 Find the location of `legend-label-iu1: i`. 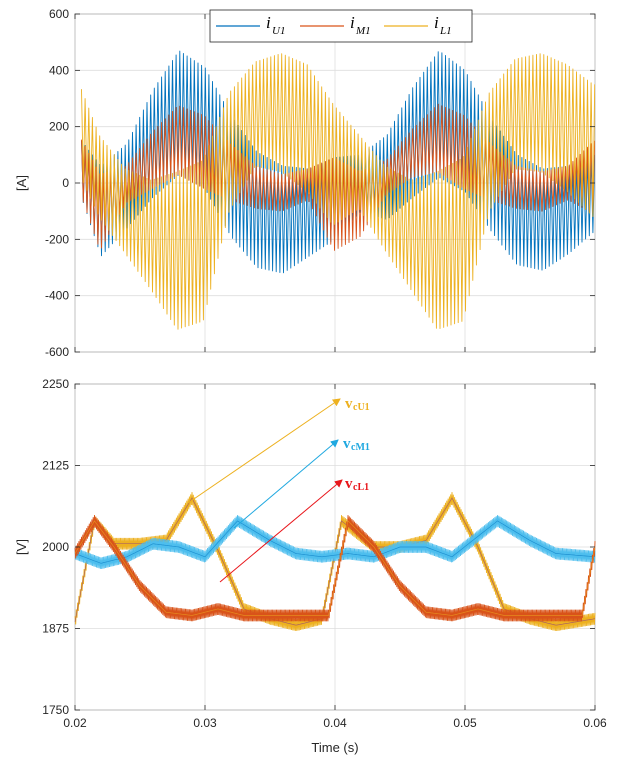

legend-label-iu1: i is located at coordinates (268, 22).